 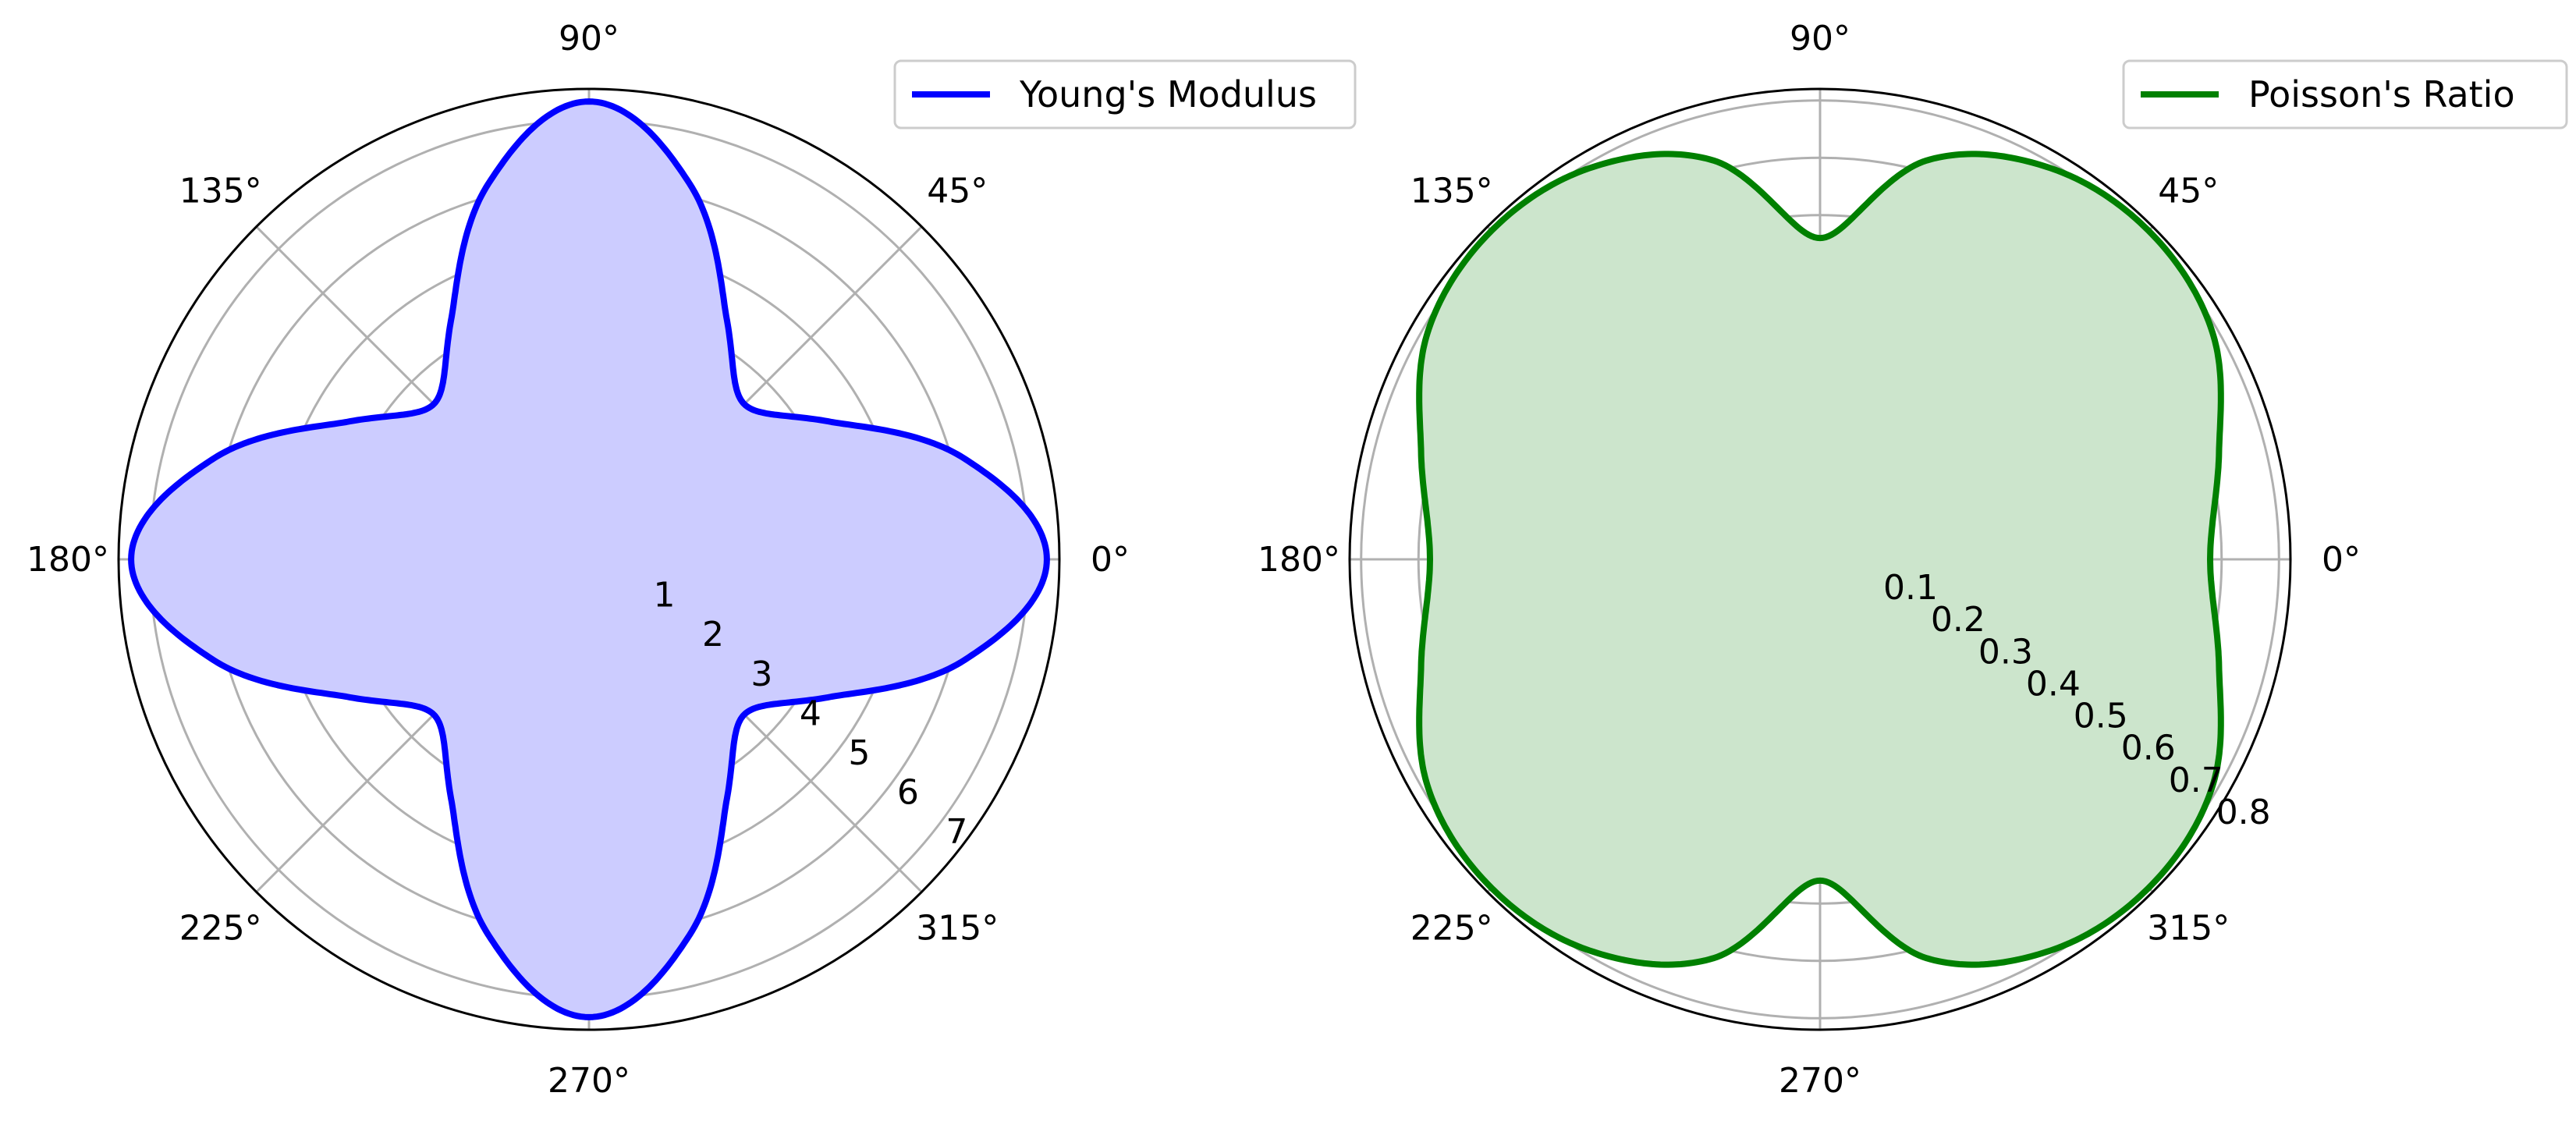 I want to click on radial-tick-label: 4, so click(x=810, y=713).